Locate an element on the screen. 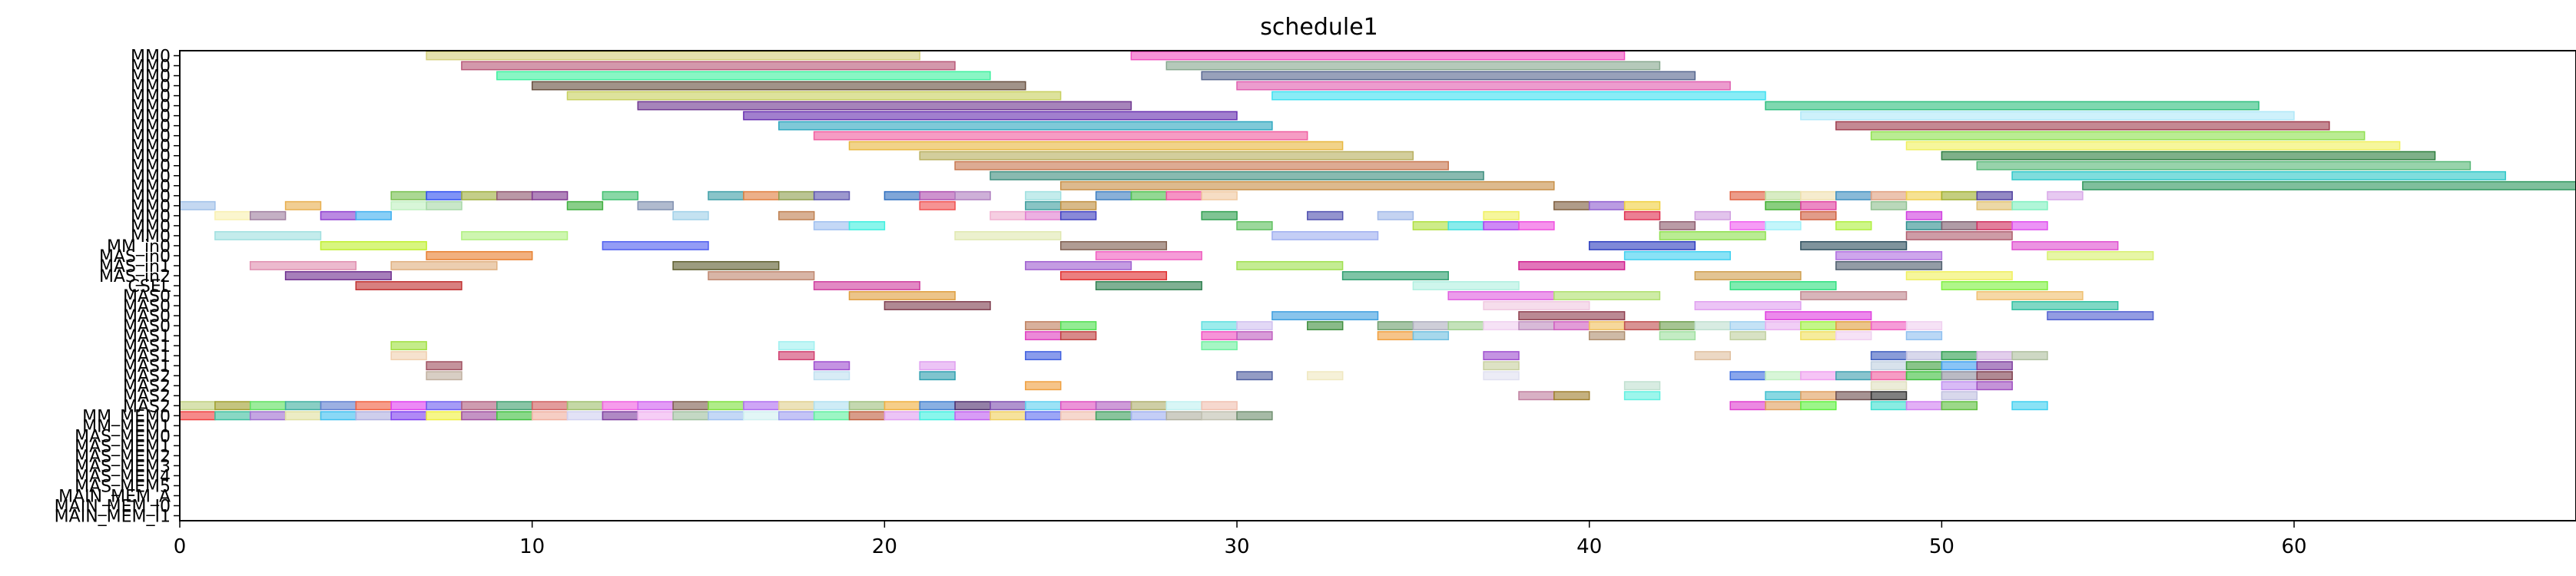  x-tick-label: 30 is located at coordinates (1236, 546).